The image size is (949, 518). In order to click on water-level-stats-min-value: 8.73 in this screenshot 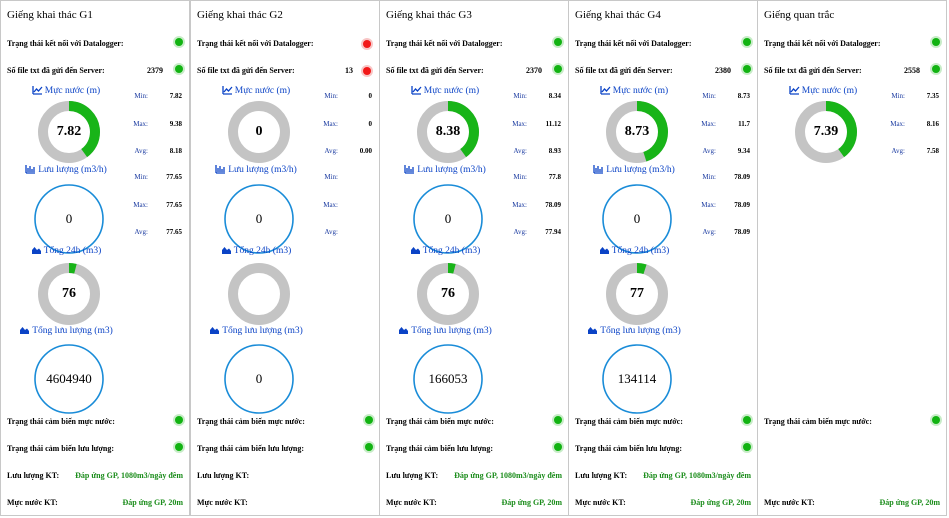, I will do `click(743, 96)`.